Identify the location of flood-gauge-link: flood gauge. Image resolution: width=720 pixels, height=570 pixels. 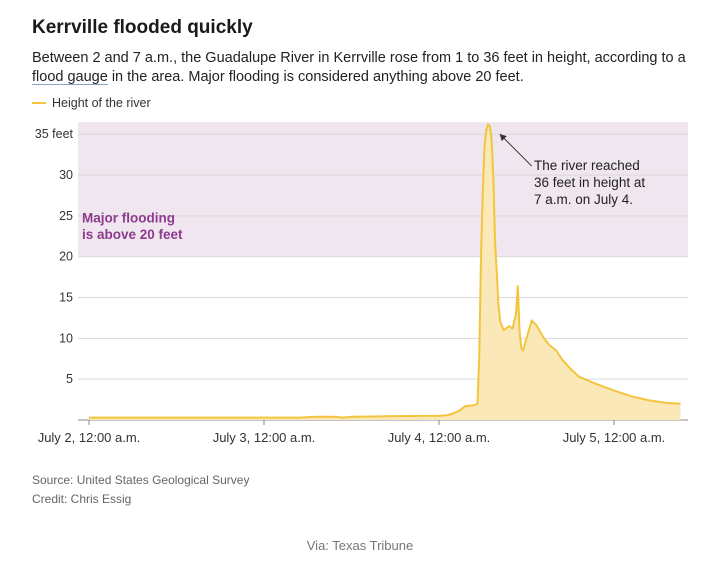
(70, 77).